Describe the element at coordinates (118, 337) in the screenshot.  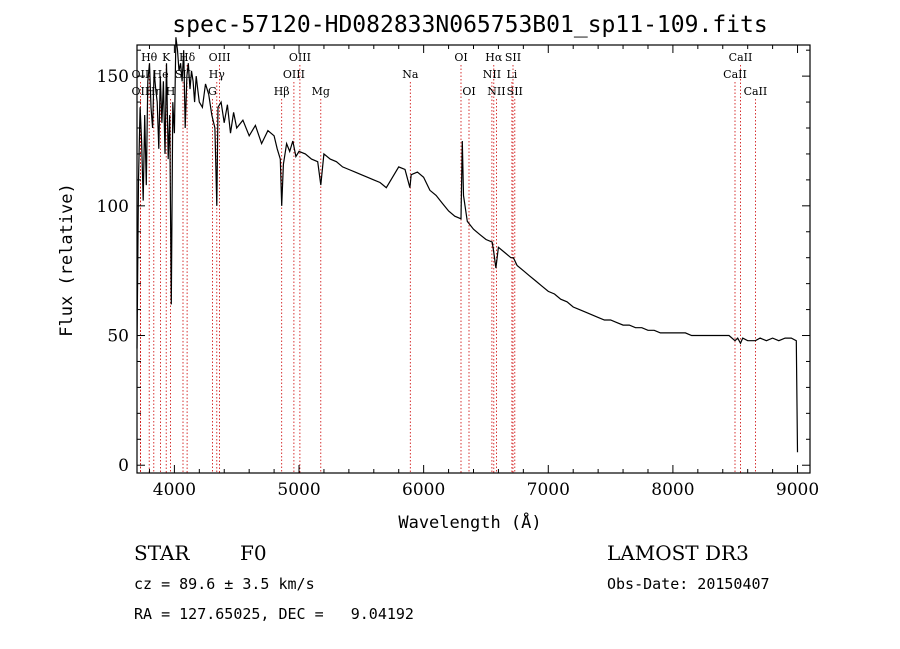
I see `y-tick-label-1: 50` at that location.